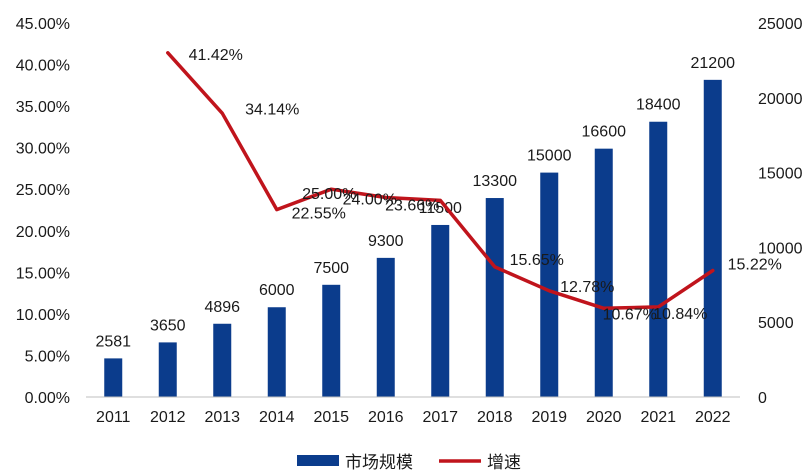 This screenshot has width=812, height=474. I want to click on line-data-label: 25.00%, so click(329, 194).